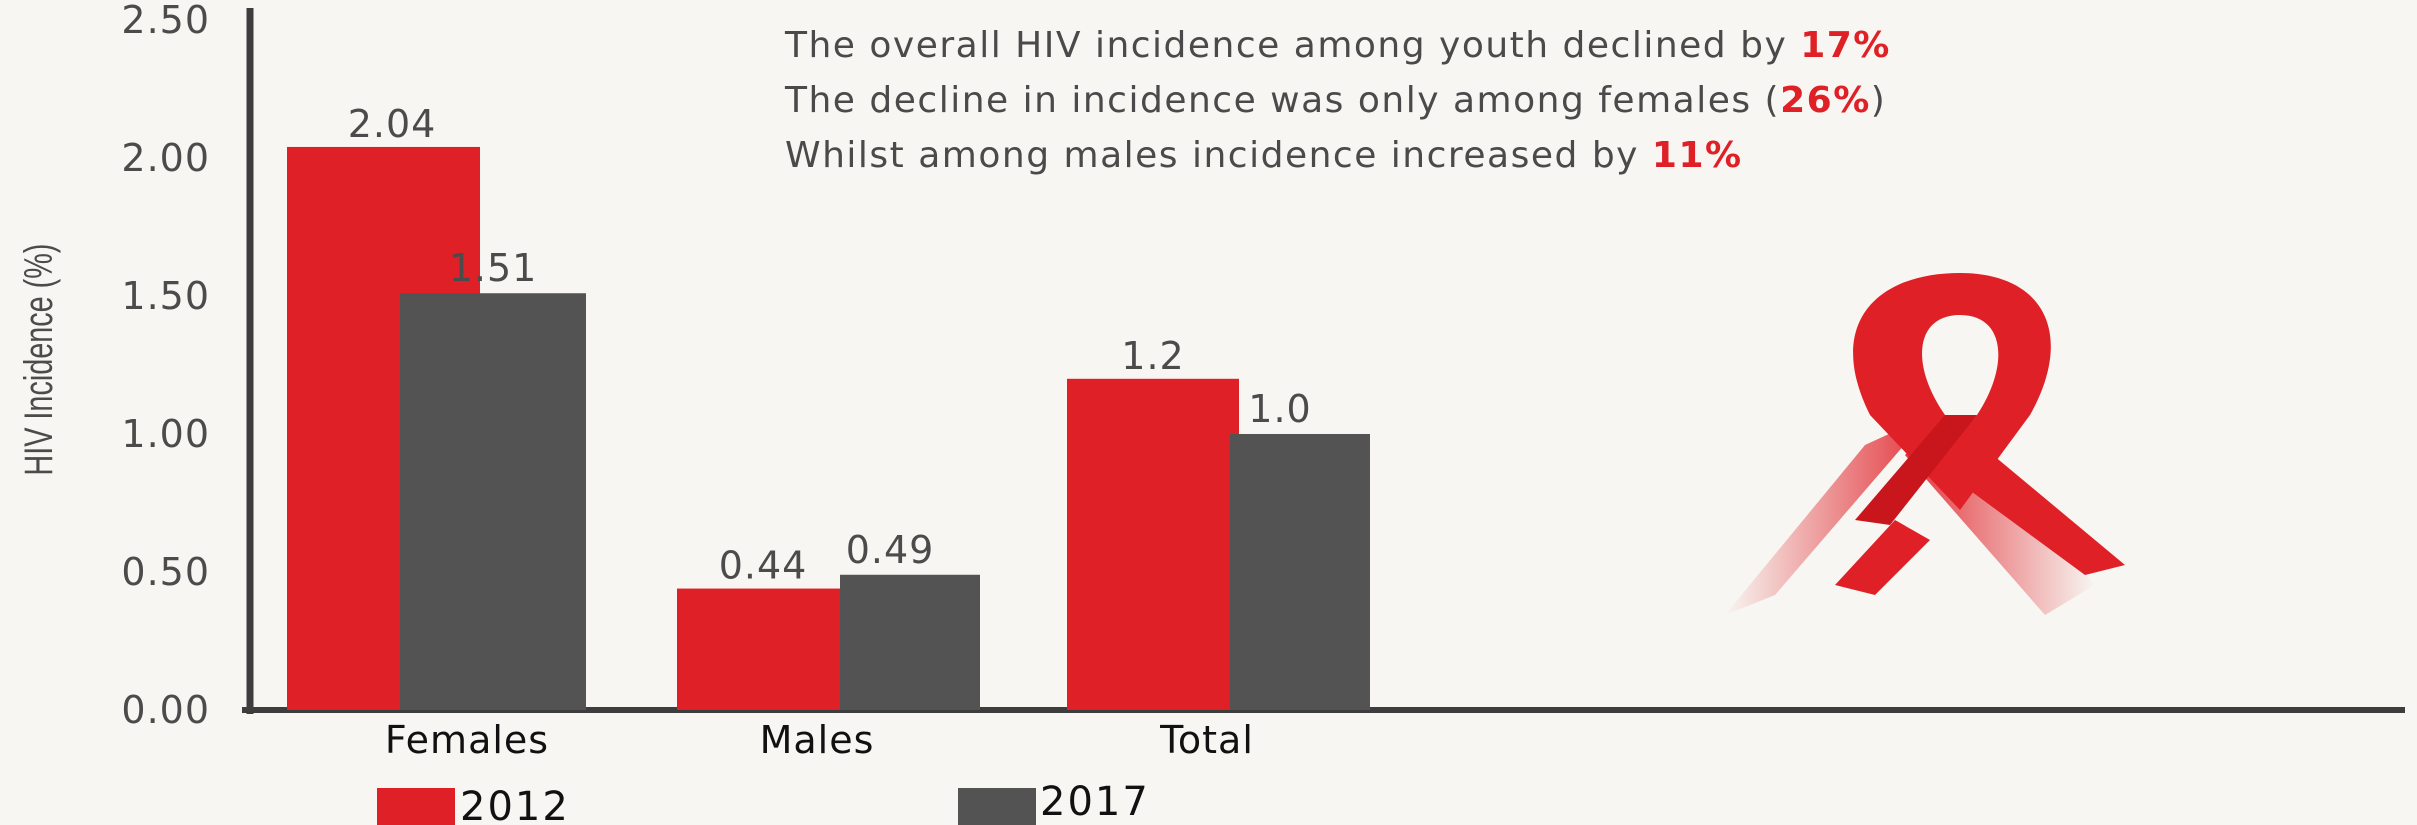  What do you see at coordinates (997, 806) in the screenshot?
I see `legend-swatch-2017` at bounding box center [997, 806].